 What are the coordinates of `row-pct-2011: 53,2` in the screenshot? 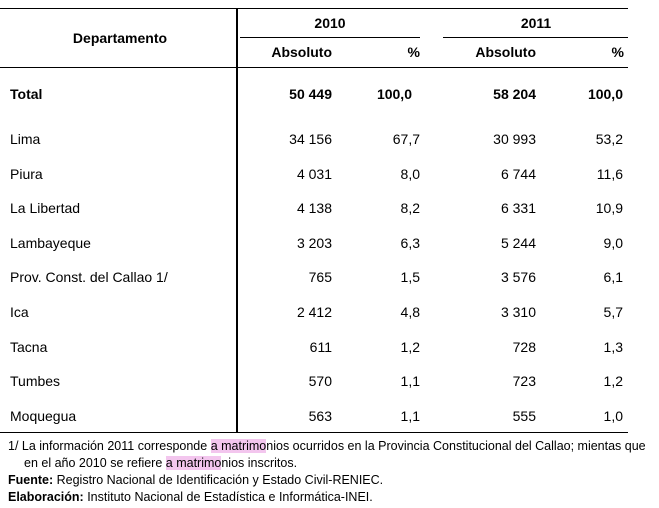 It's located at (609, 139).